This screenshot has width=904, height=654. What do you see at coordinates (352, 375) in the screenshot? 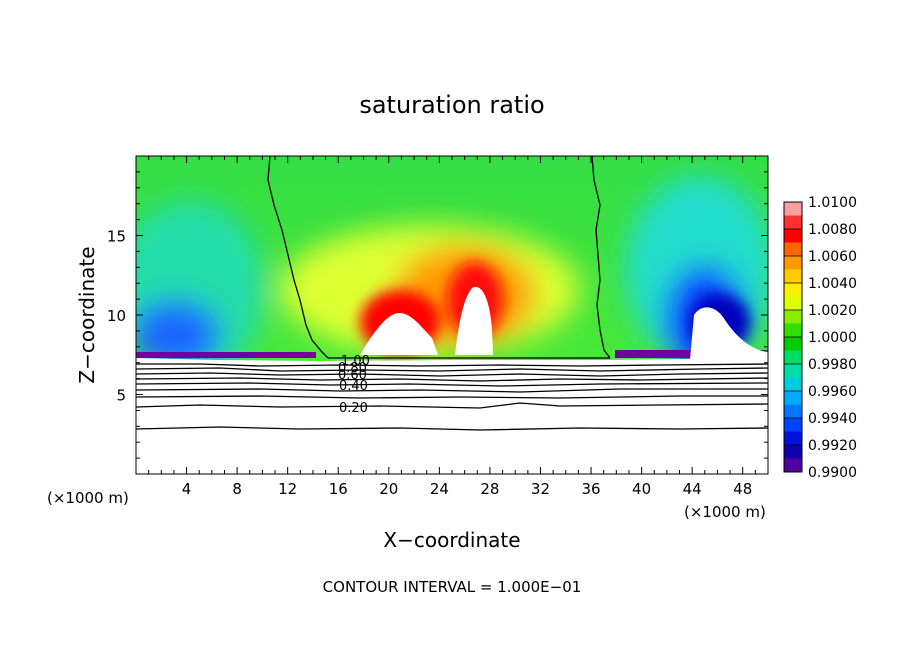
I see `contour-label: 0.60` at bounding box center [352, 375].